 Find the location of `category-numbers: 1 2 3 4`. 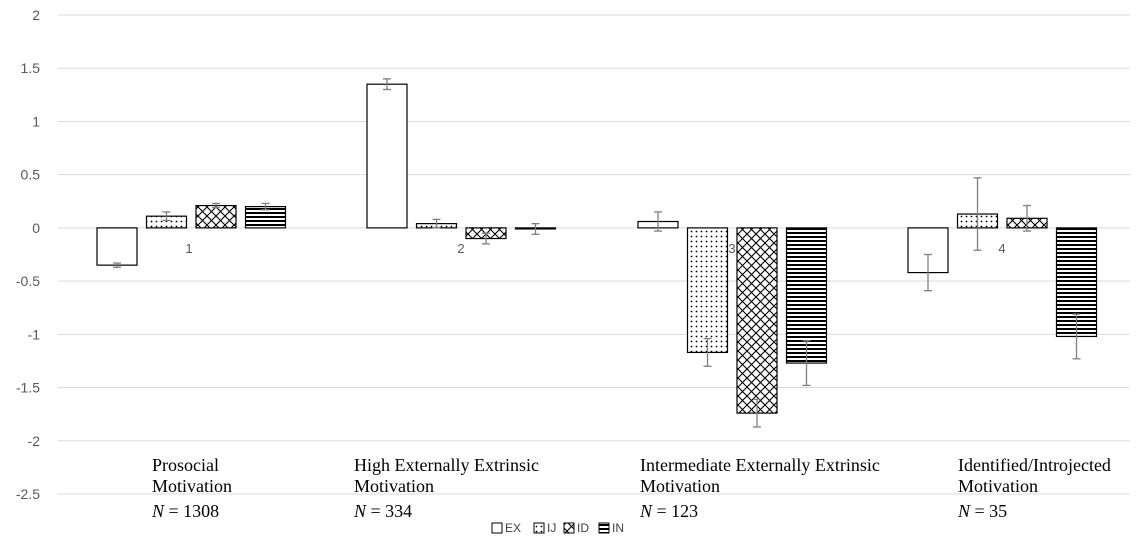

category-numbers: 1 2 3 4 is located at coordinates (595, 248).